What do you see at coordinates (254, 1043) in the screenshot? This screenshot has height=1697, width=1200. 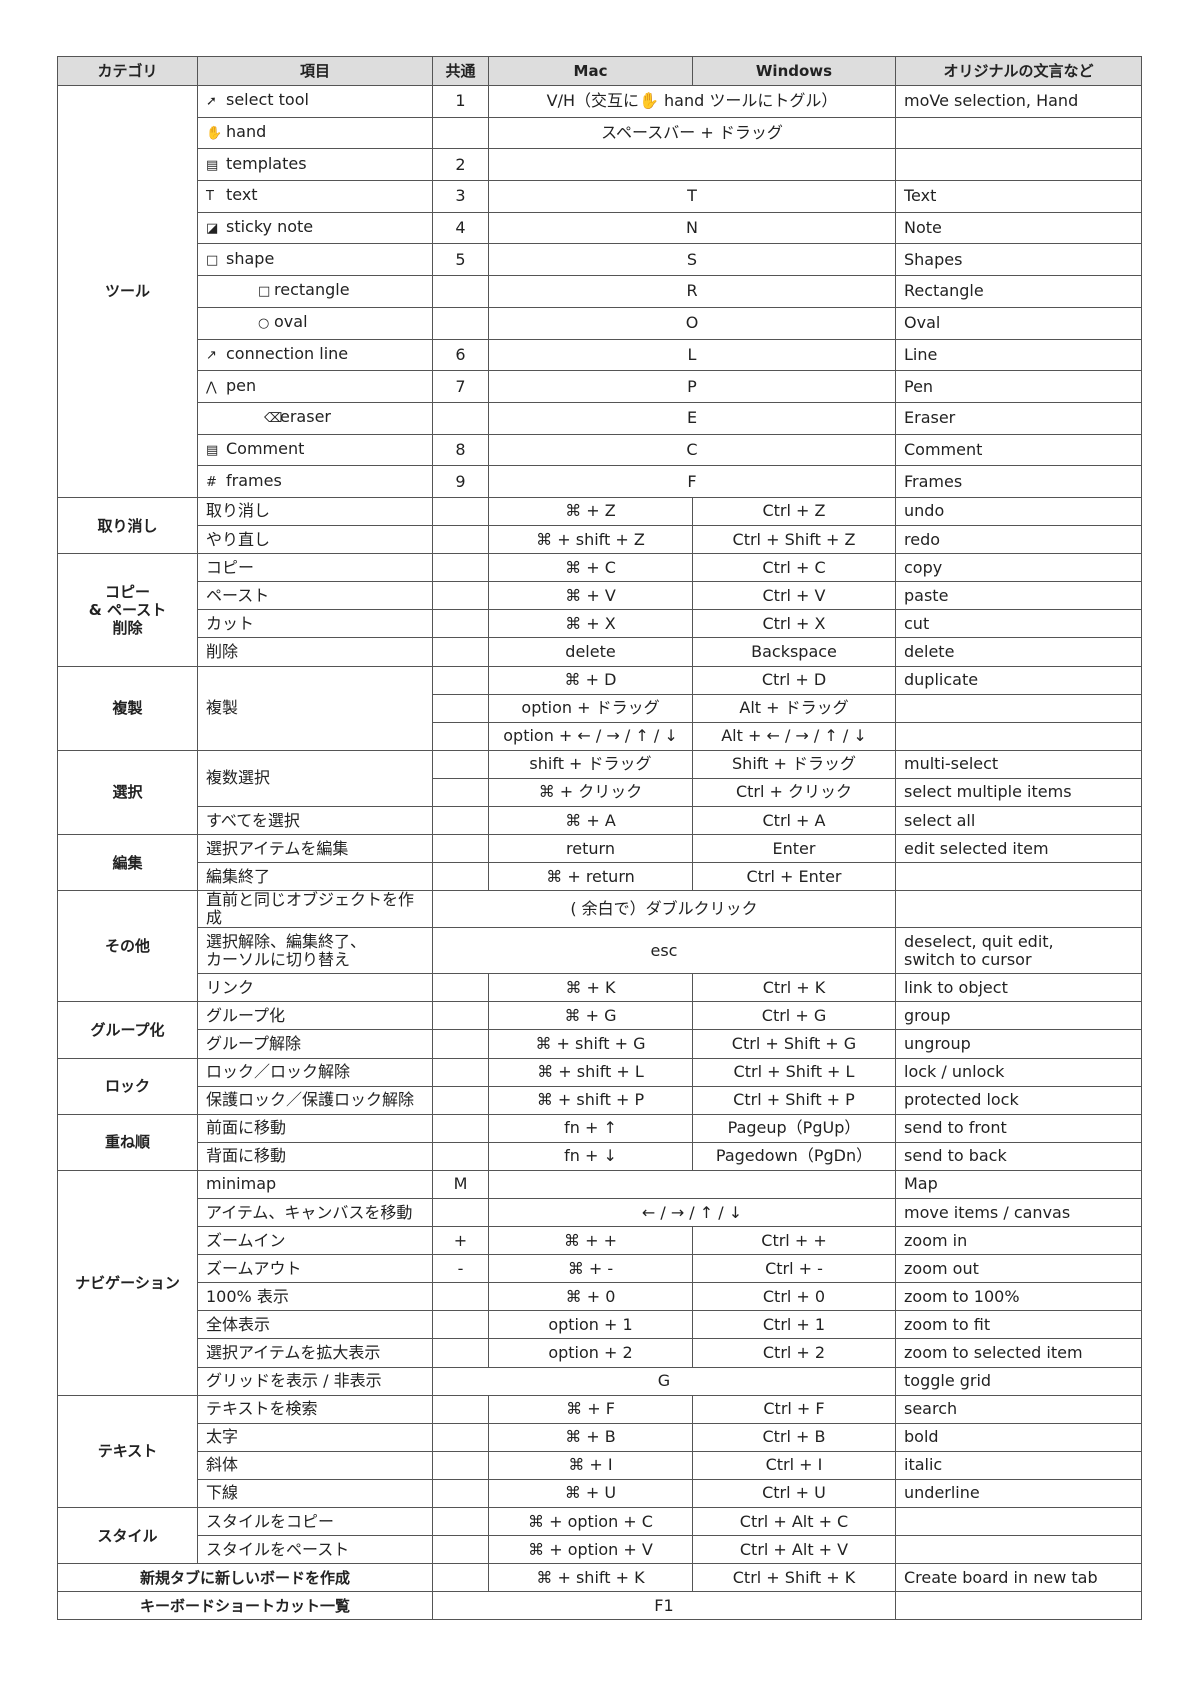 I see `item-label: グループ解除` at bounding box center [254, 1043].